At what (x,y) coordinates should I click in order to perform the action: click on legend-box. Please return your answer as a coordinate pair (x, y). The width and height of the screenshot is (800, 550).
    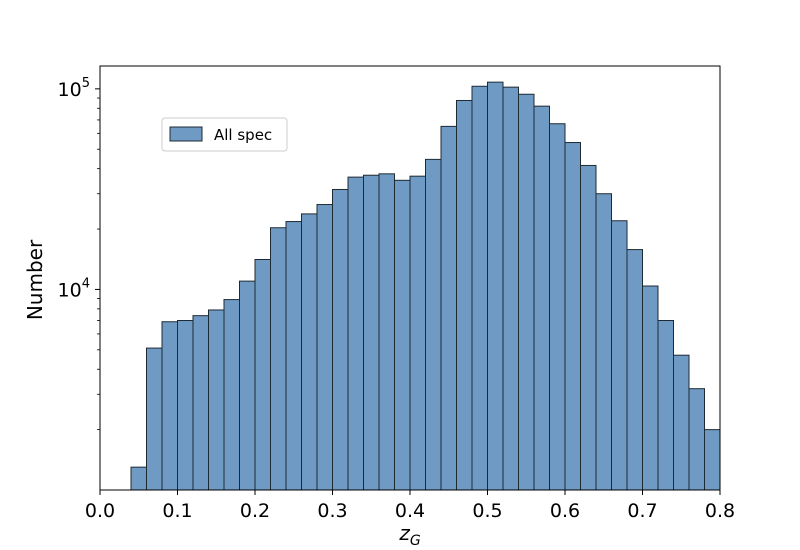
    Looking at the image, I should click on (224, 134).